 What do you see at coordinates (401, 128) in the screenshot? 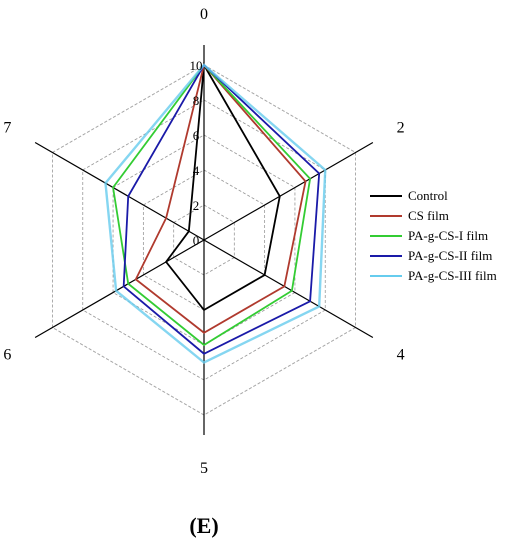
I see `axis-label-2: 2` at bounding box center [401, 128].